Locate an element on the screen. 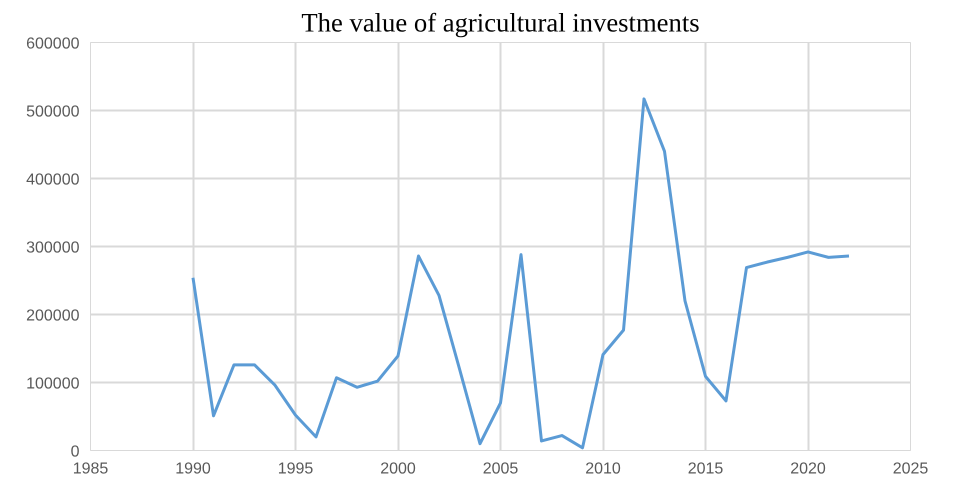 This screenshot has height=493, width=958. x-tick-label: 2025 is located at coordinates (910, 469).